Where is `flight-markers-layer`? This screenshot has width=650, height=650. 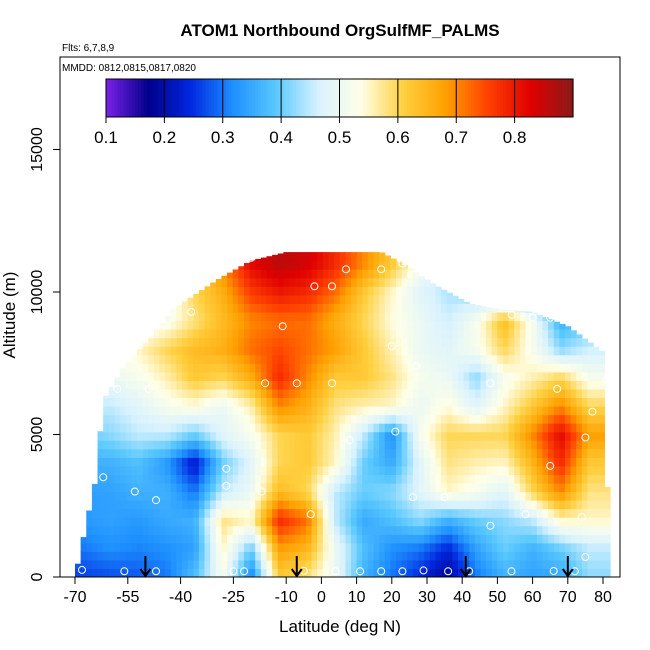
flight-markers-layer is located at coordinates (356, 567).